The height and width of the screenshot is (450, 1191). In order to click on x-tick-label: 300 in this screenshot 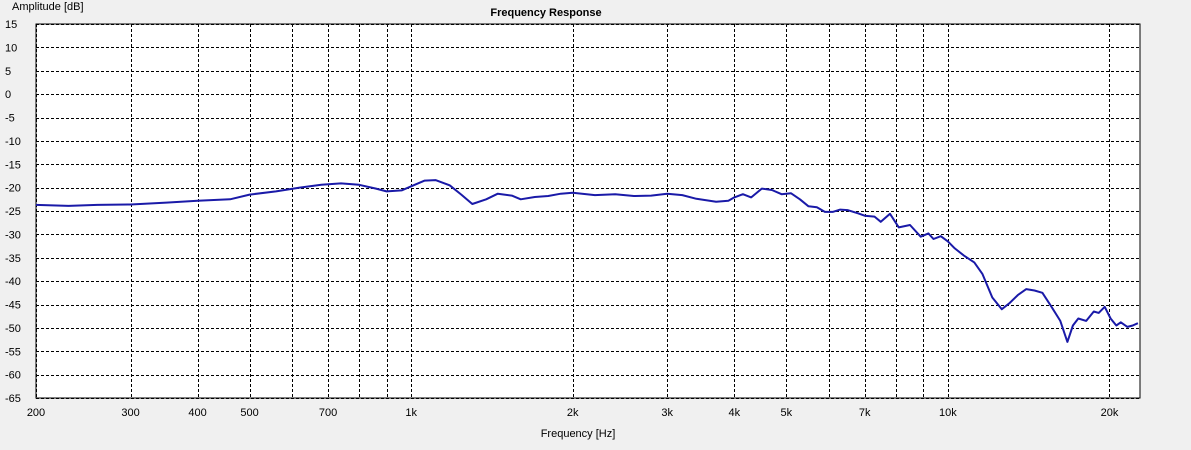, I will do `click(130, 413)`.